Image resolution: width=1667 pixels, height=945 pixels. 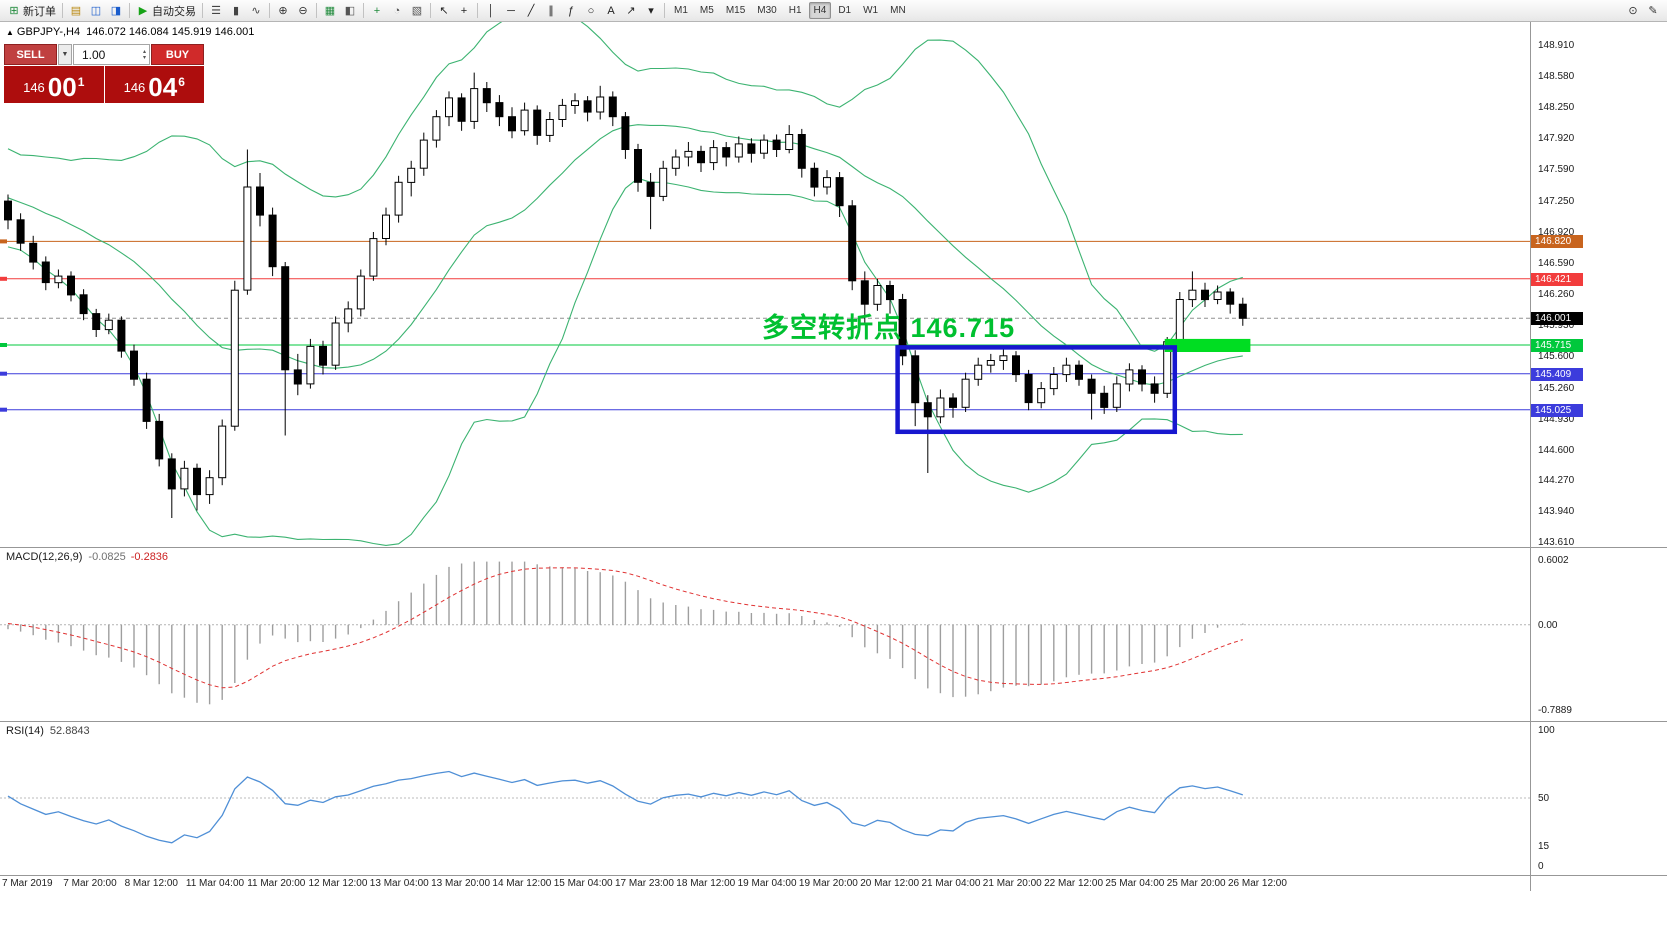 I want to click on price-line-badge: 146.820, so click(x=1557, y=242).